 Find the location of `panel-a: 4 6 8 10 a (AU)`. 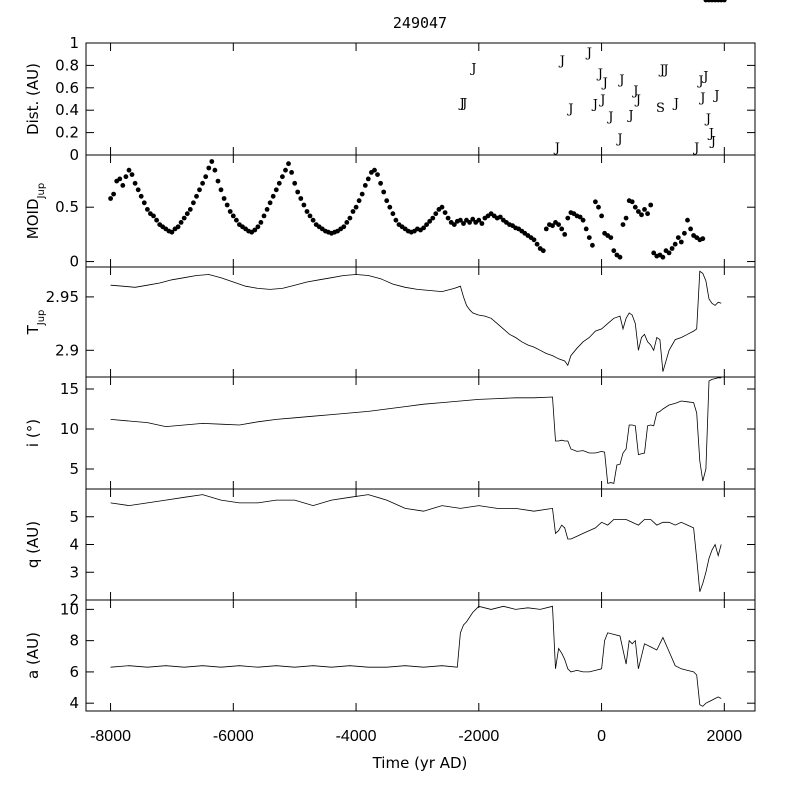

panel-a: 4 6 8 10 a (AU) is located at coordinates (390, 655).